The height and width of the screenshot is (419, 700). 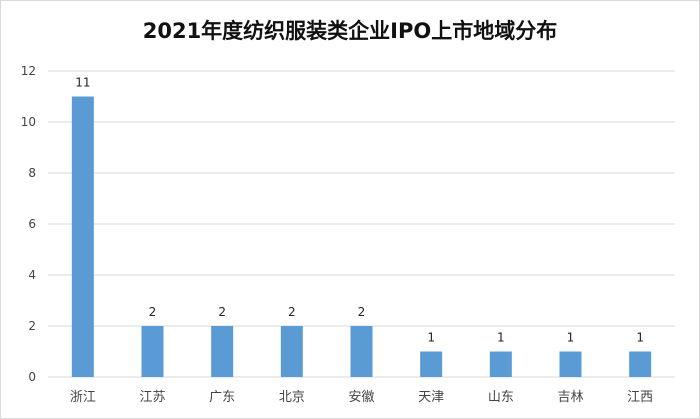 What do you see at coordinates (82, 83) in the screenshot?
I see `data-label: 11` at bounding box center [82, 83].